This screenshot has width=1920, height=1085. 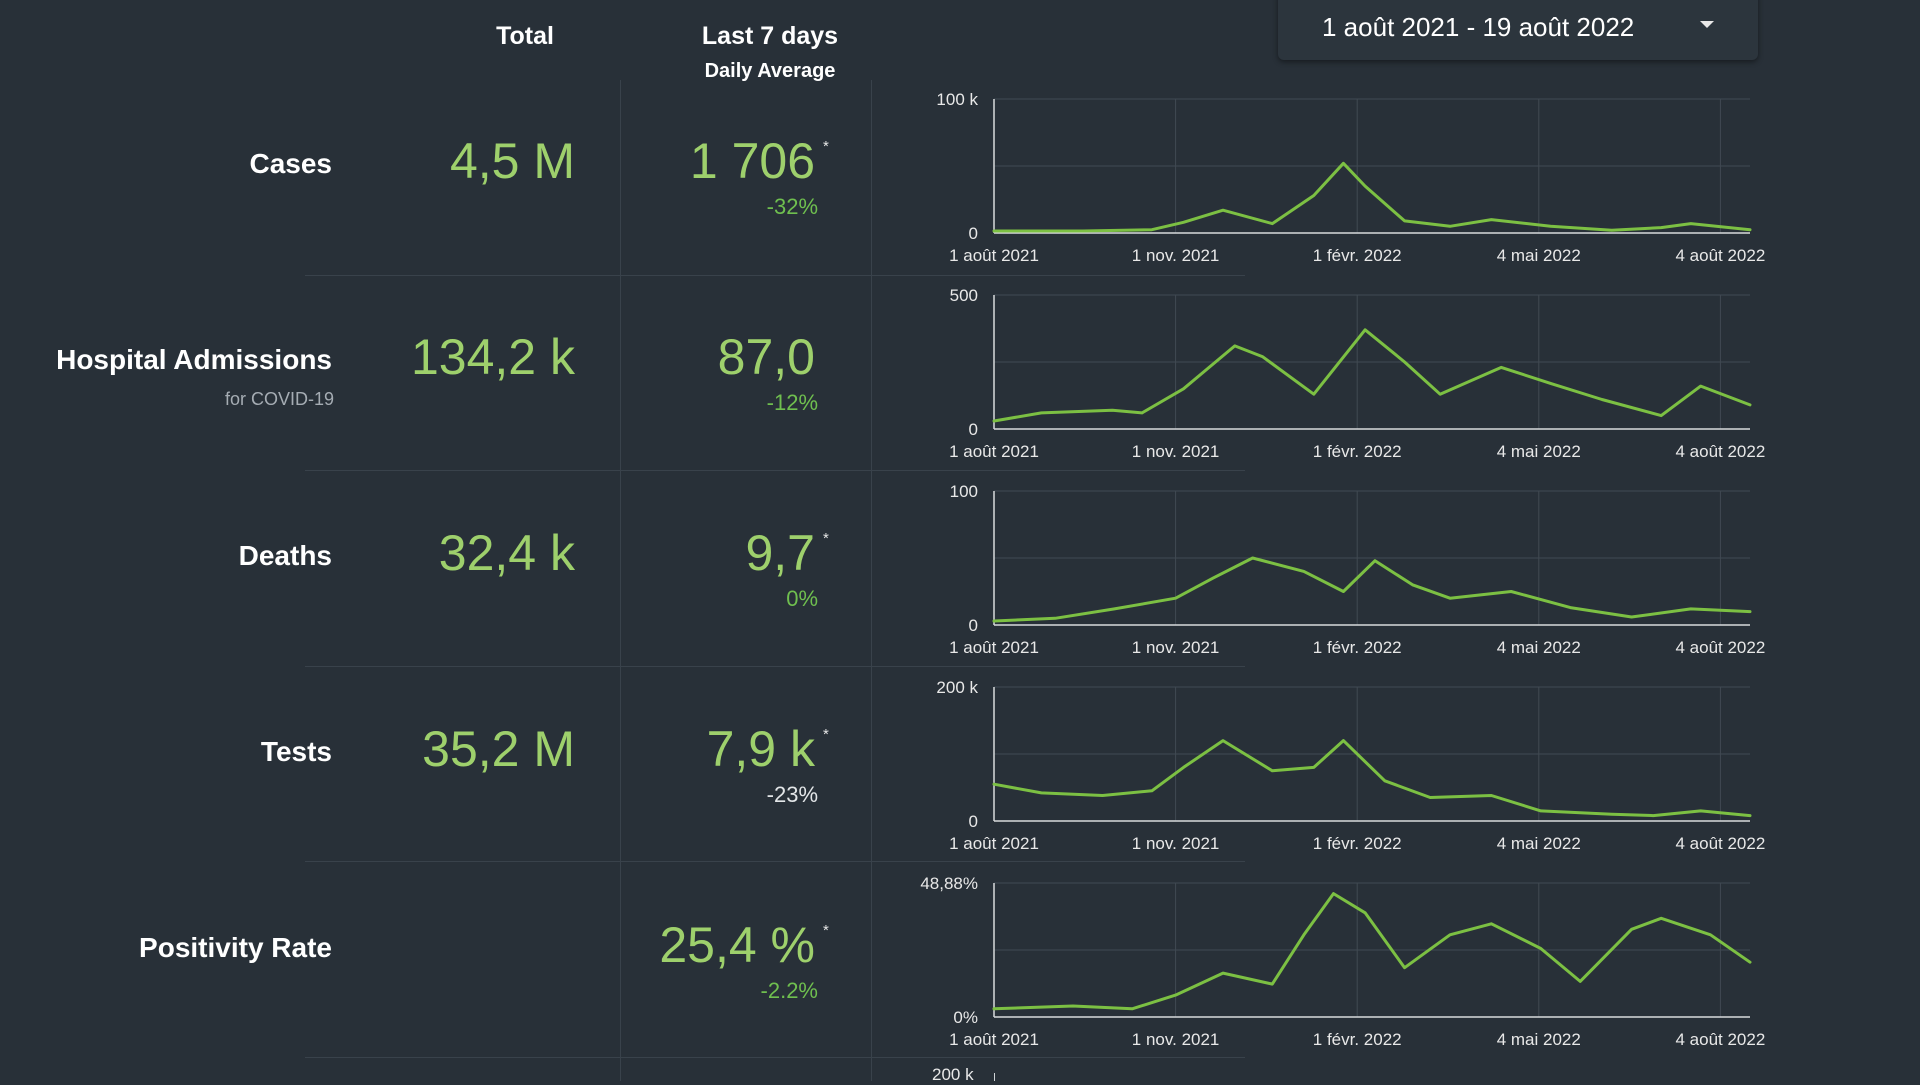 I want to click on asterisk-positivity-rate: *, so click(x=826, y=930).